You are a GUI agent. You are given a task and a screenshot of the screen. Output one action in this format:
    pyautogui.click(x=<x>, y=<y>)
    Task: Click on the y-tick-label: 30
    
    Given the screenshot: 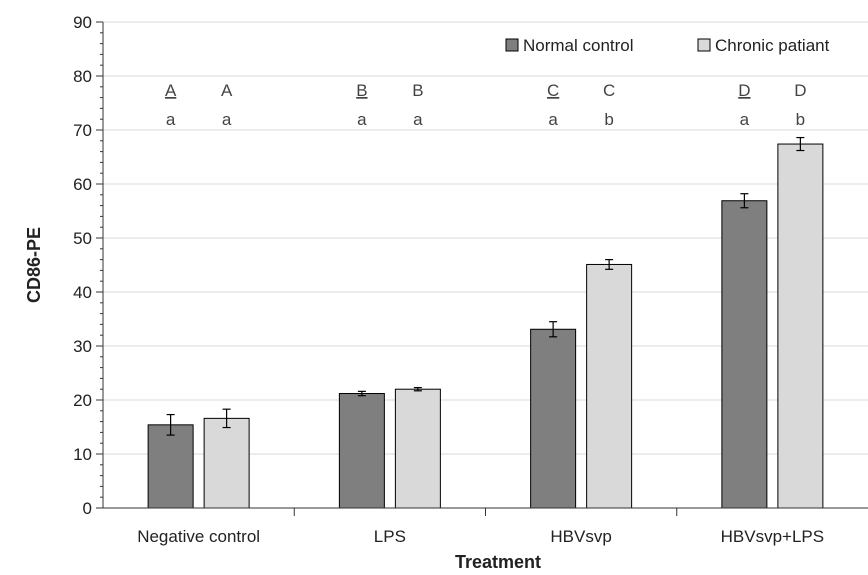 What is the action you would take?
    pyautogui.click(x=82, y=346)
    